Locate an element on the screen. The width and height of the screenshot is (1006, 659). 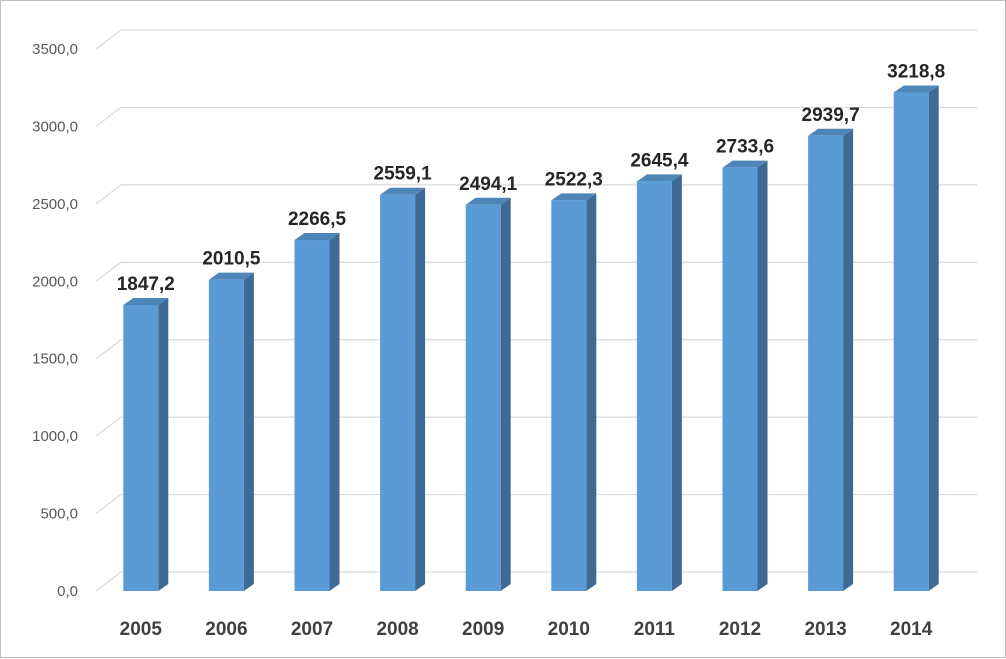
y-tick-label: 3500,0 is located at coordinates (55, 49).